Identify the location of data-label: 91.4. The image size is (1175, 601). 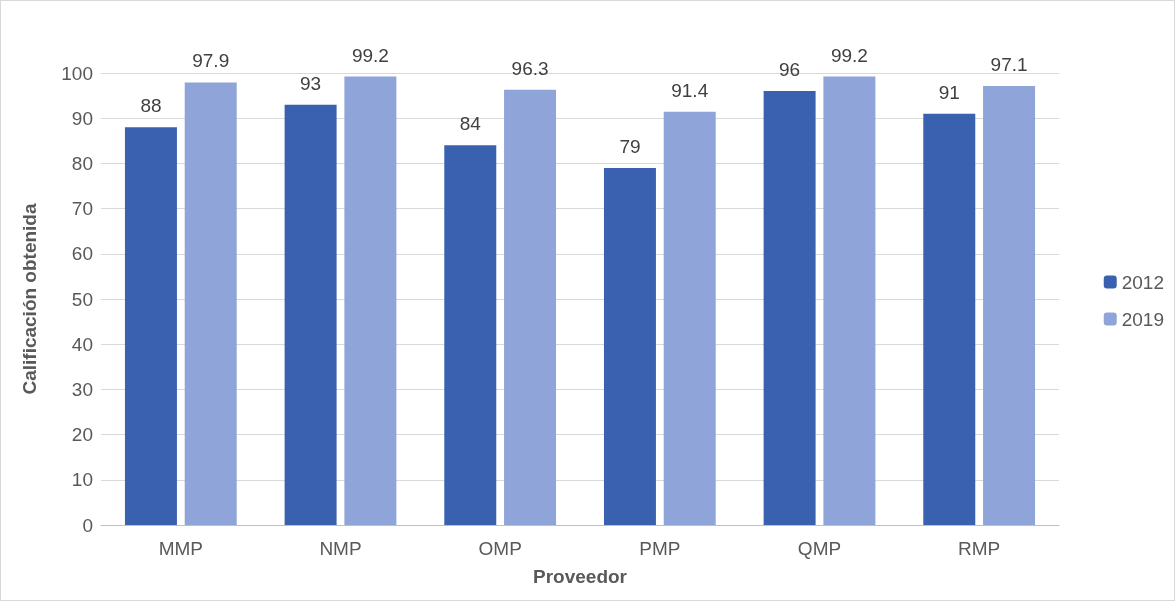
(690, 90).